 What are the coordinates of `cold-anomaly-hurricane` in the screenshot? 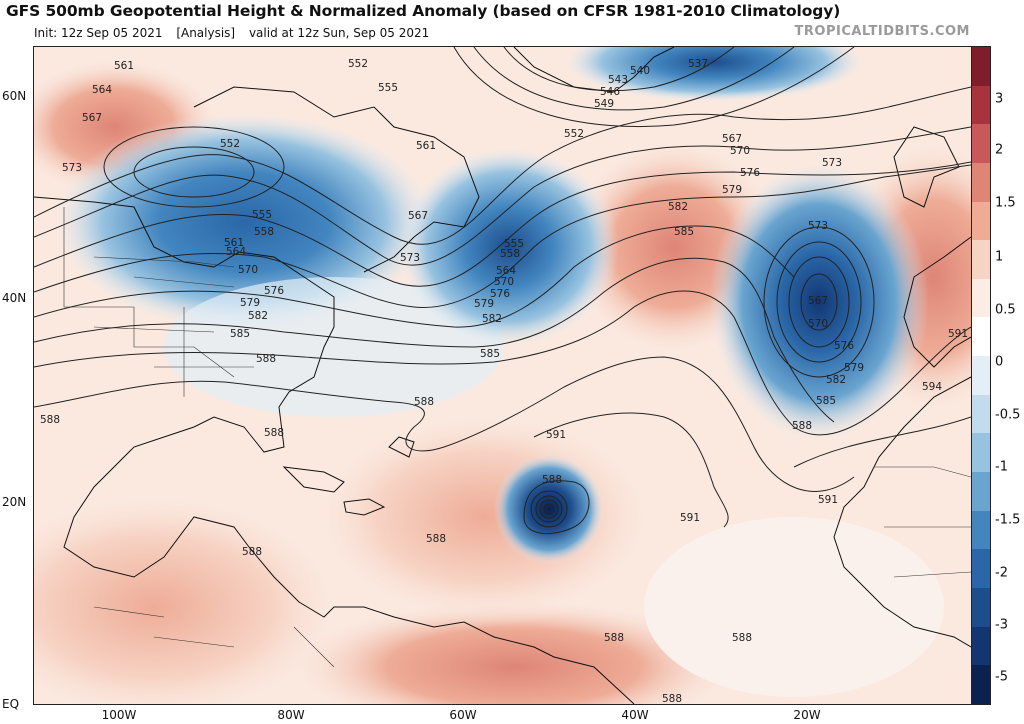 It's located at (549, 509).